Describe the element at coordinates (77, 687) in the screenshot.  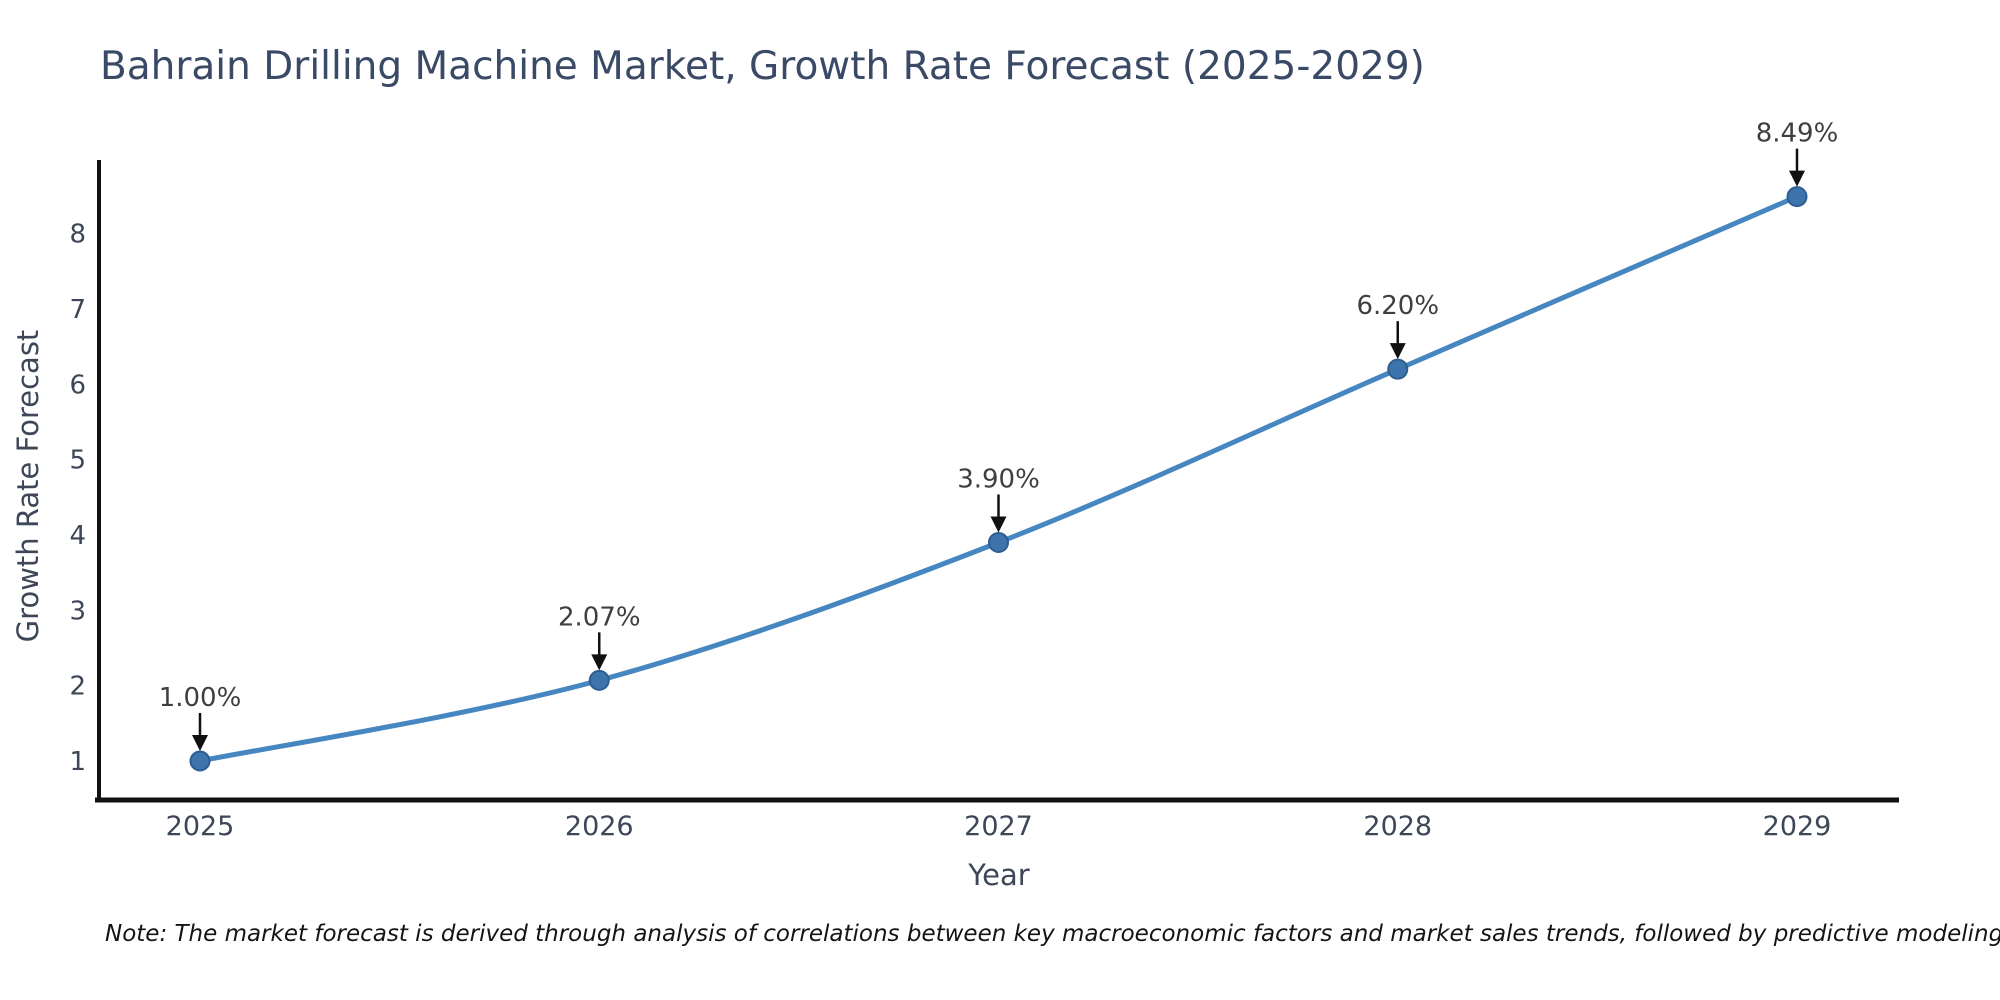
I see `y-tick-label: 2` at that location.